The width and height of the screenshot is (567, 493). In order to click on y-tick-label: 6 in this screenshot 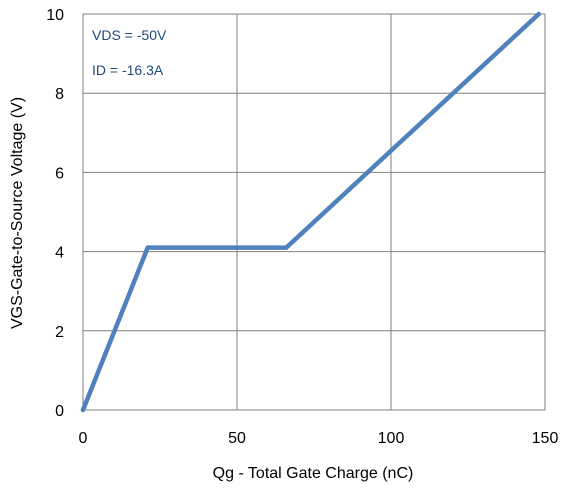, I will do `click(59, 173)`.